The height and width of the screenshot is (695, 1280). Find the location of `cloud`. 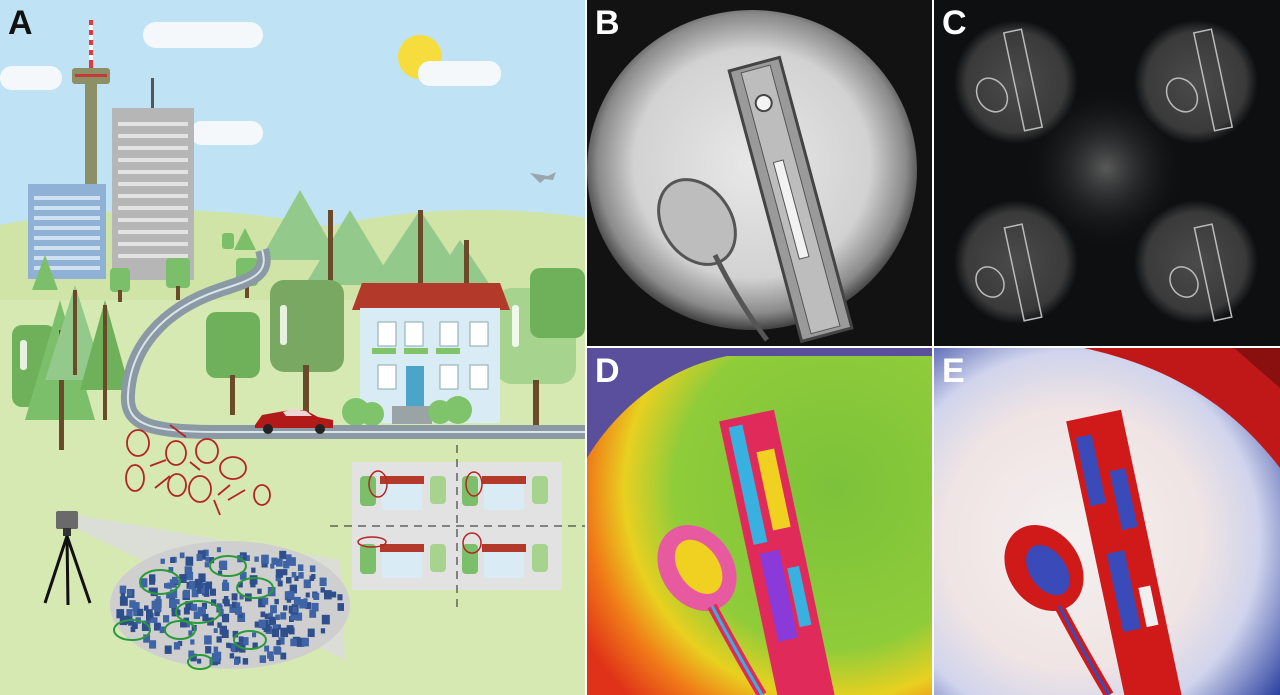

cloud is located at coordinates (459, 73).